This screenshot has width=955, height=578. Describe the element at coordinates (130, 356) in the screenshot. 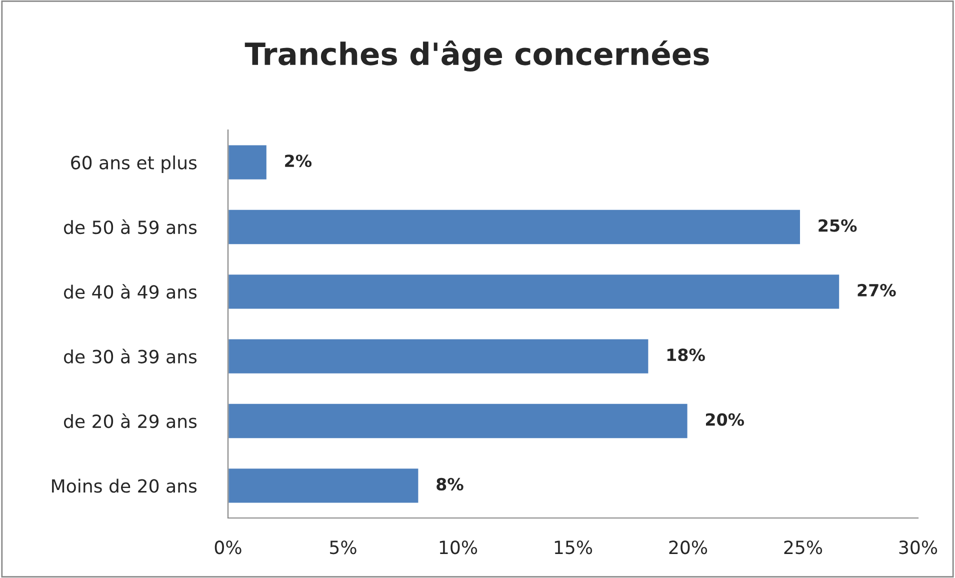

I see `y-tick-label: de 30 à 39 ans` at that location.